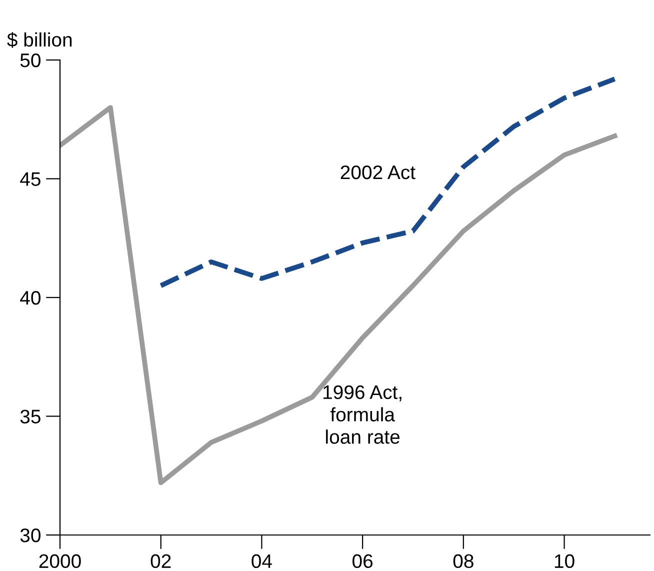 The height and width of the screenshot is (571, 654). Describe the element at coordinates (30, 179) in the screenshot. I see `y-tick-label: 45` at that location.